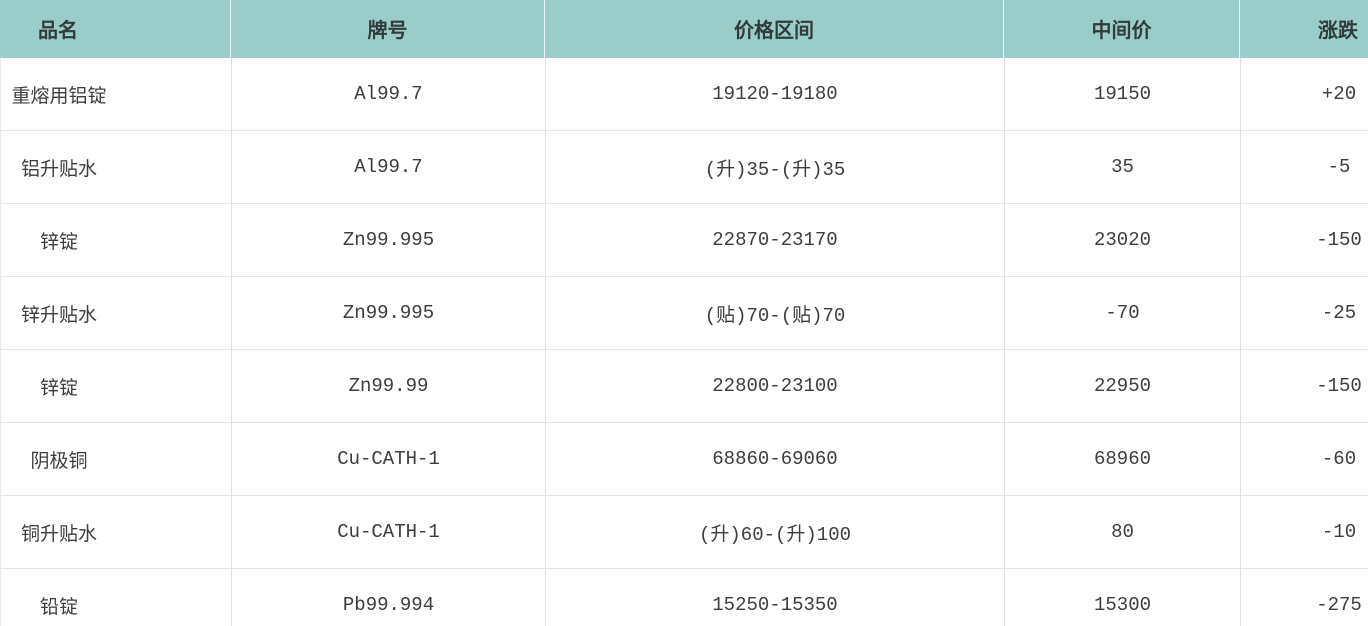 Image resolution: width=1368 pixels, height=626 pixels. Describe the element at coordinates (116, 94) in the screenshot. I see `cell-product-name: 重熔用铝锭` at that location.